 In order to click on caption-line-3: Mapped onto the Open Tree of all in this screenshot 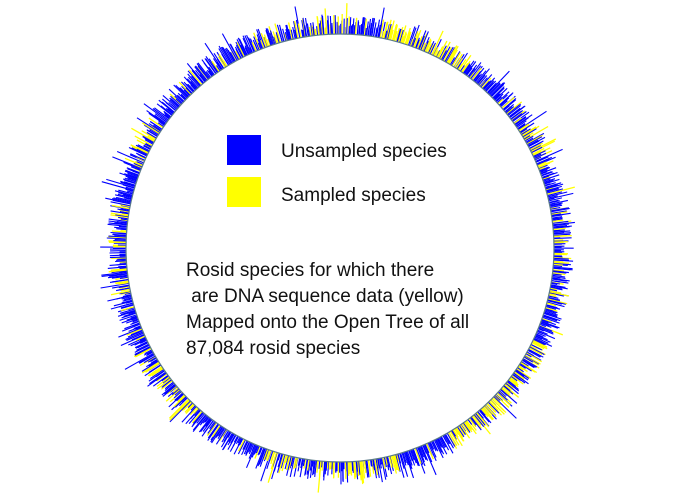, I will do `click(346, 323)`.